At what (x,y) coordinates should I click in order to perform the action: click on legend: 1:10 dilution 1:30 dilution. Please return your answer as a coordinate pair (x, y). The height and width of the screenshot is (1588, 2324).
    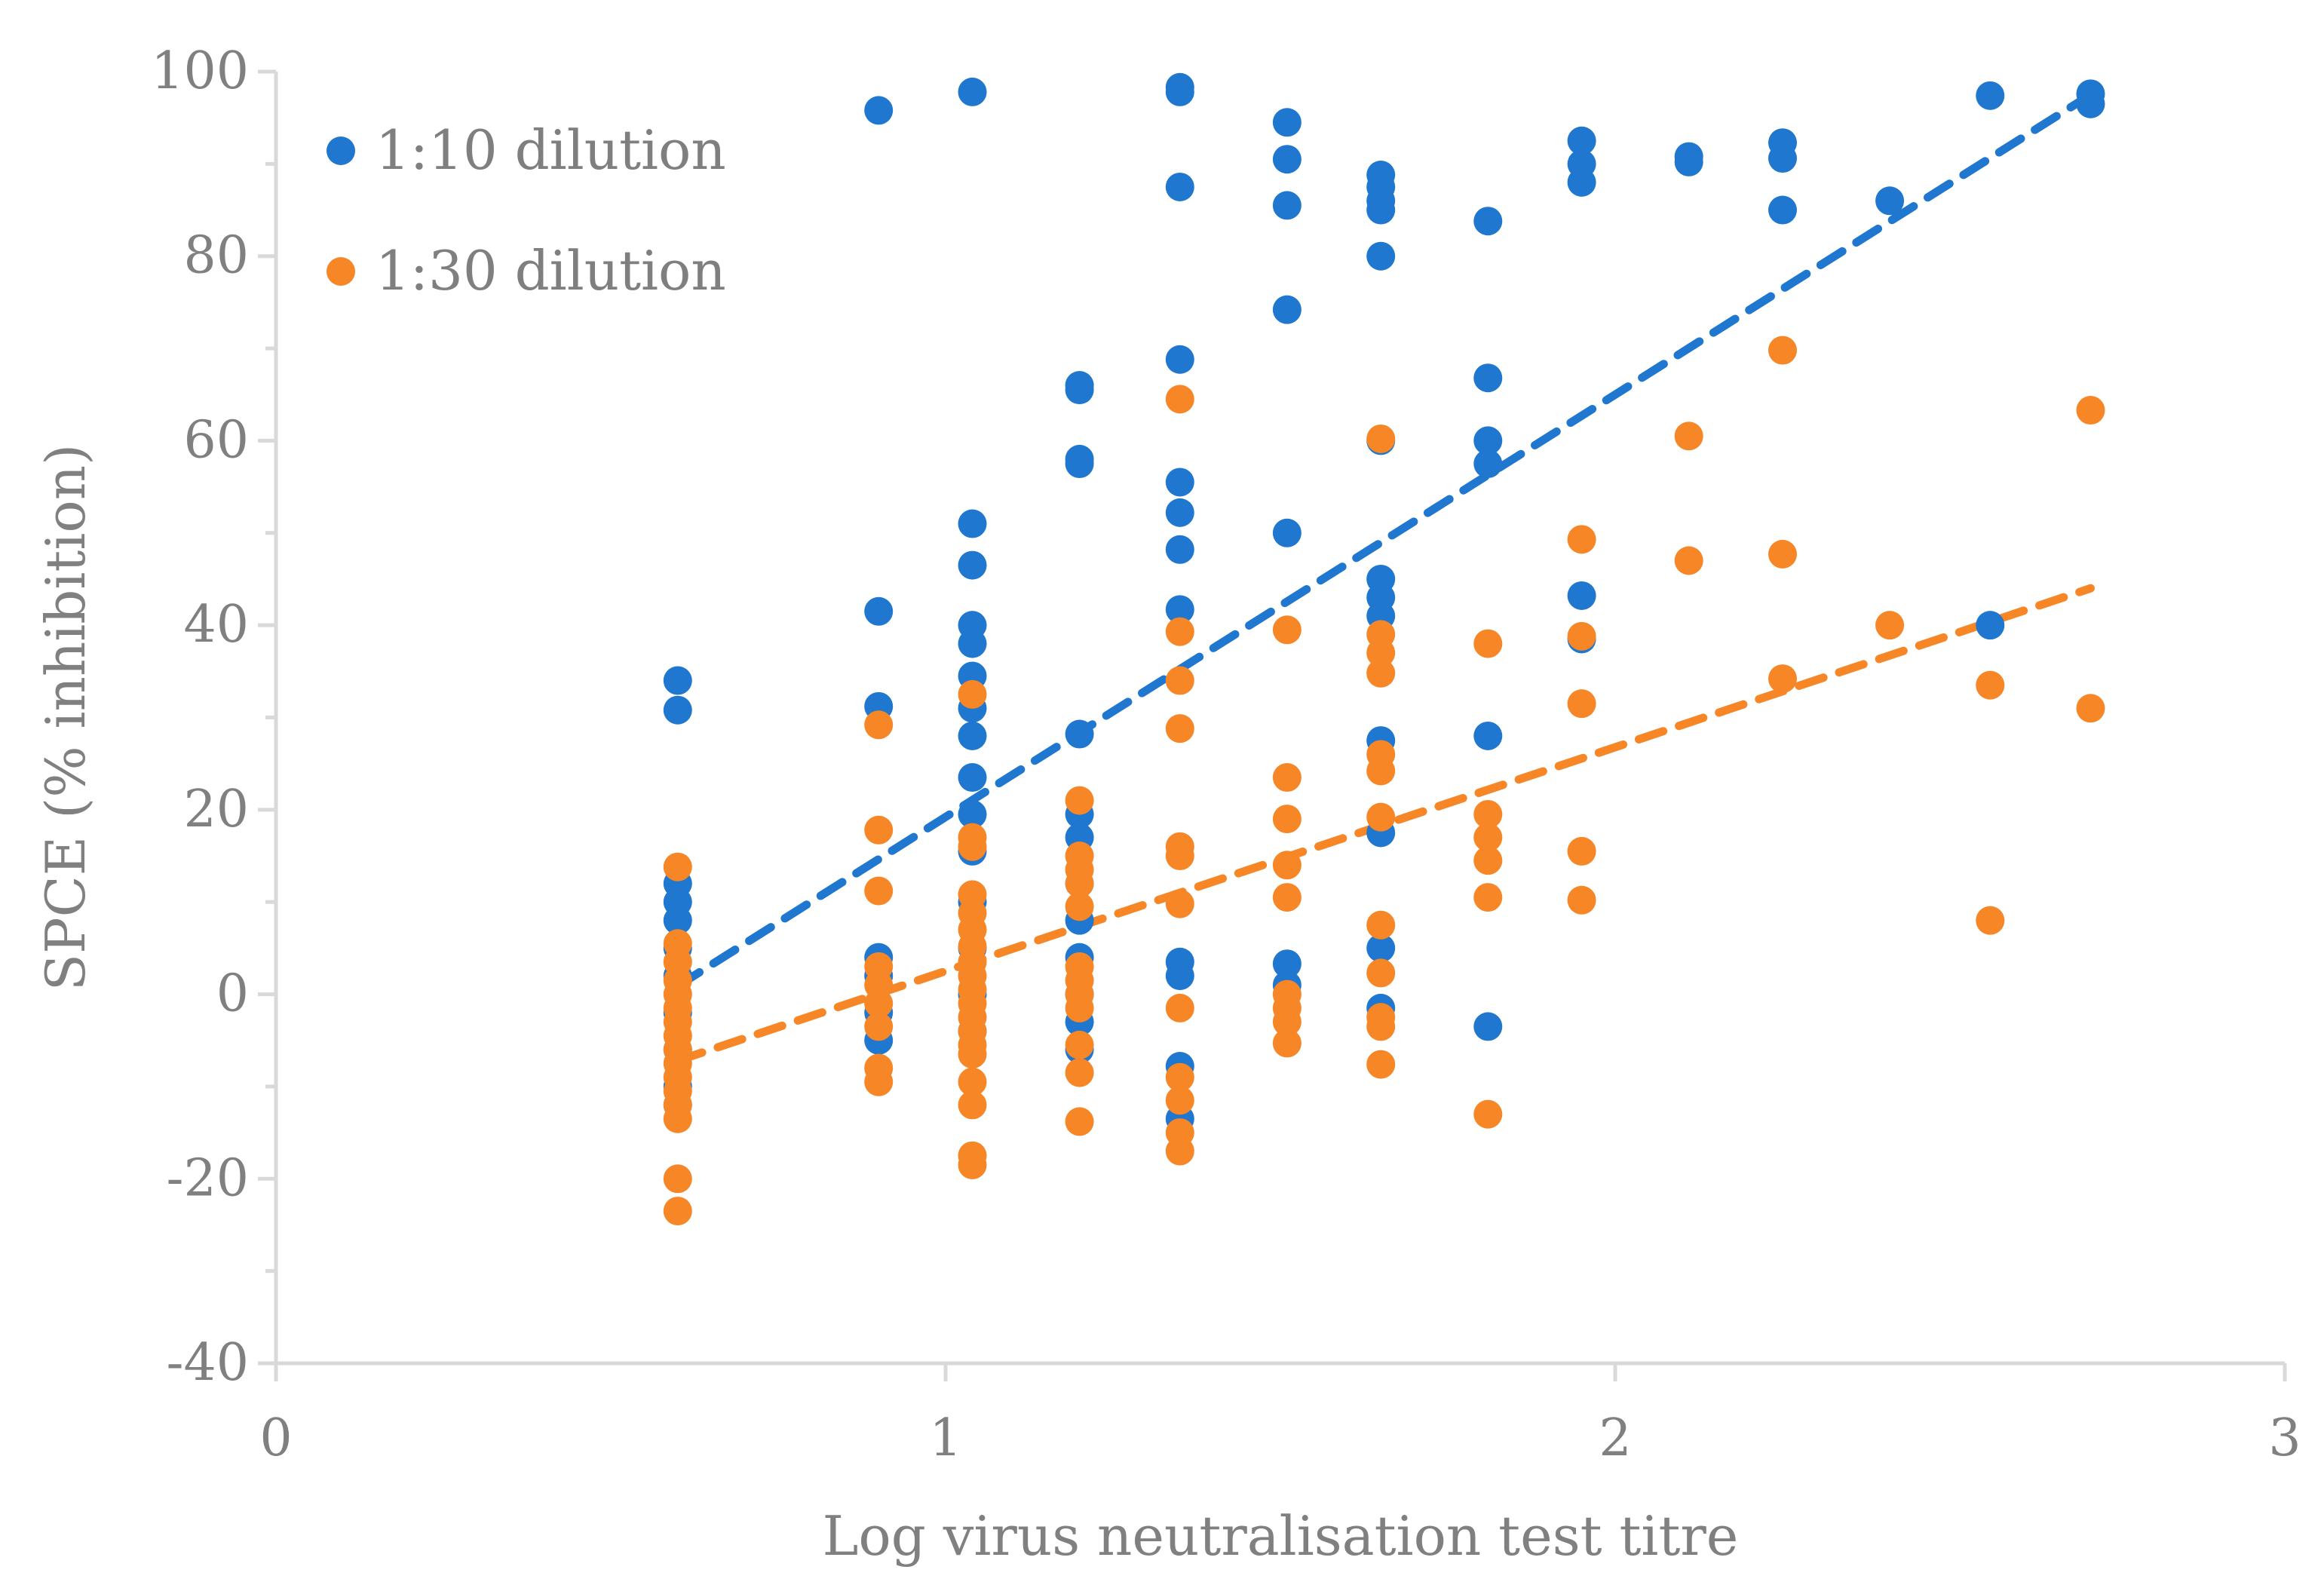
    Looking at the image, I should click on (526, 210).